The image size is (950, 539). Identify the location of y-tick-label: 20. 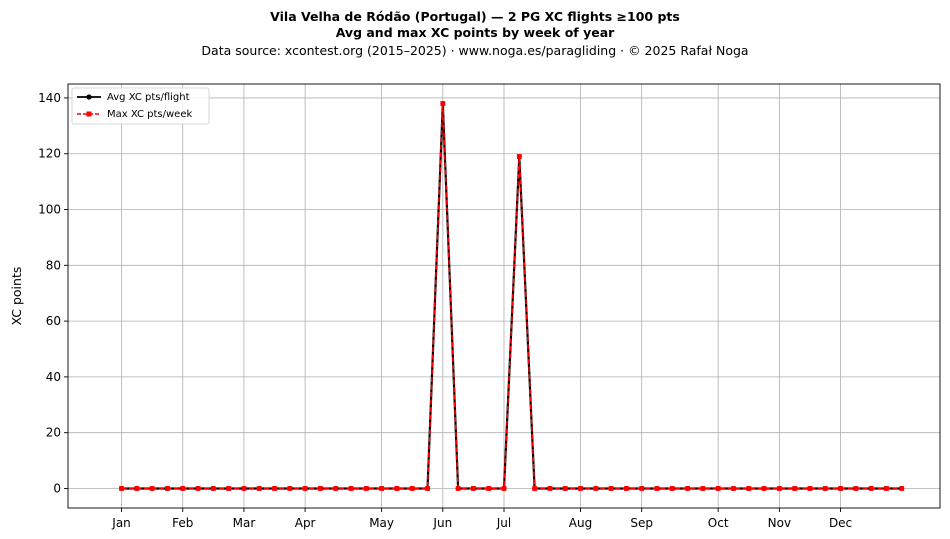
(53, 433).